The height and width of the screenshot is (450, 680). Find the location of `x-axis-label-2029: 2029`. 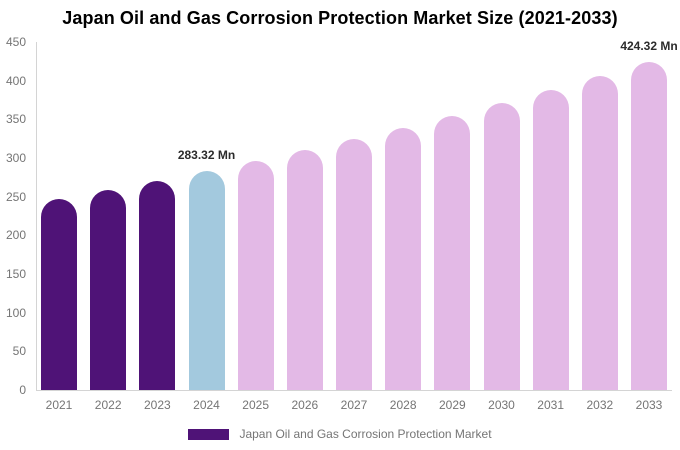

x-axis-label-2029: 2029 is located at coordinates (452, 405).